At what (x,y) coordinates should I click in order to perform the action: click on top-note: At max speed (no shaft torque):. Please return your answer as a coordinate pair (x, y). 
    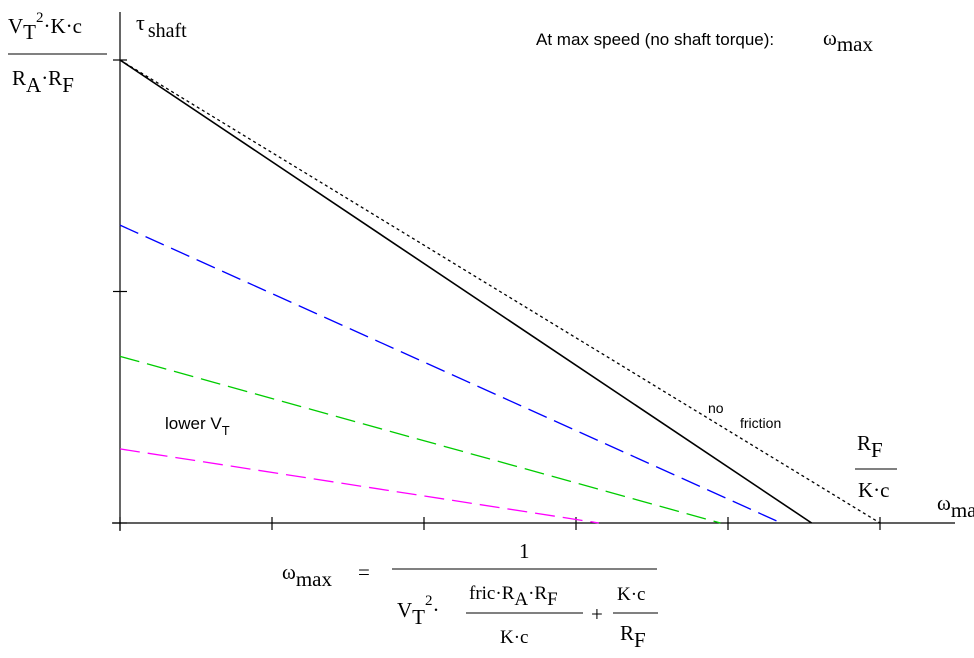
    Looking at the image, I should click on (655, 39).